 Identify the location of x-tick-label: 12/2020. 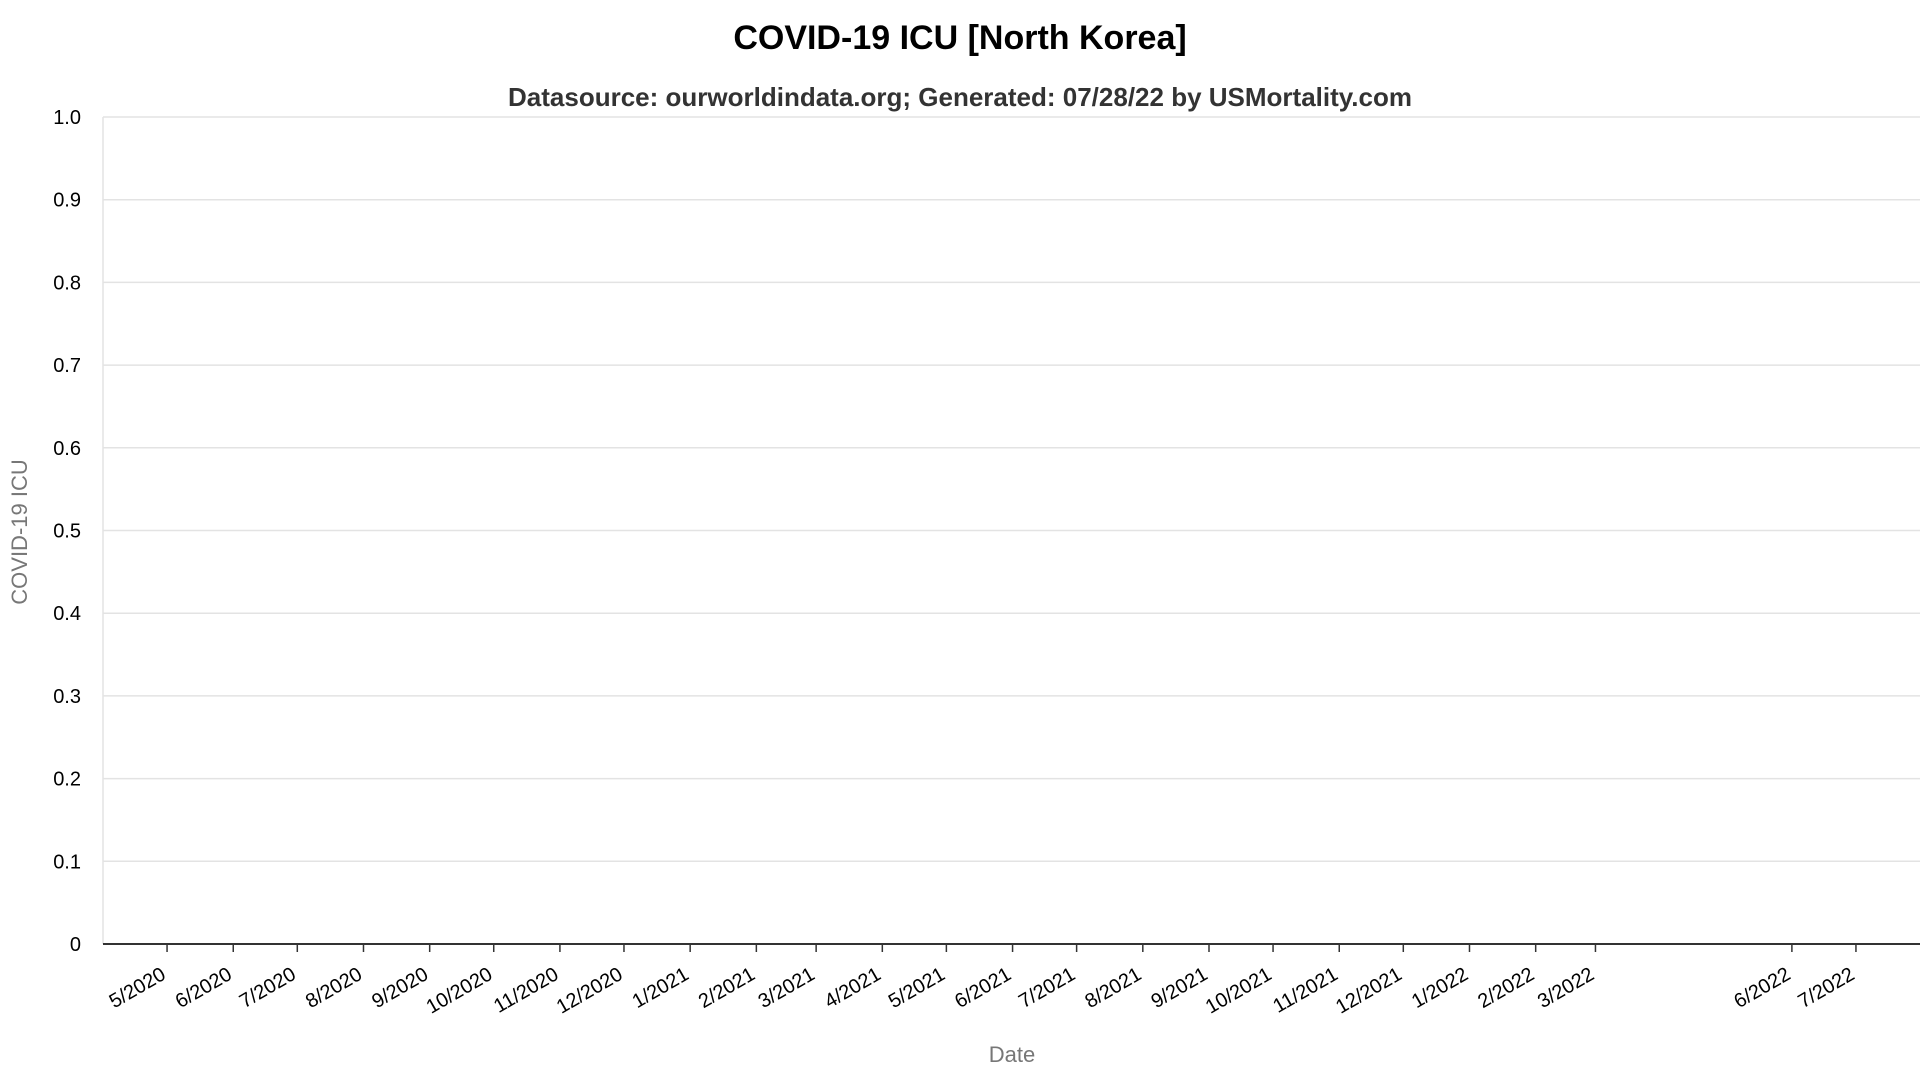
(590, 990).